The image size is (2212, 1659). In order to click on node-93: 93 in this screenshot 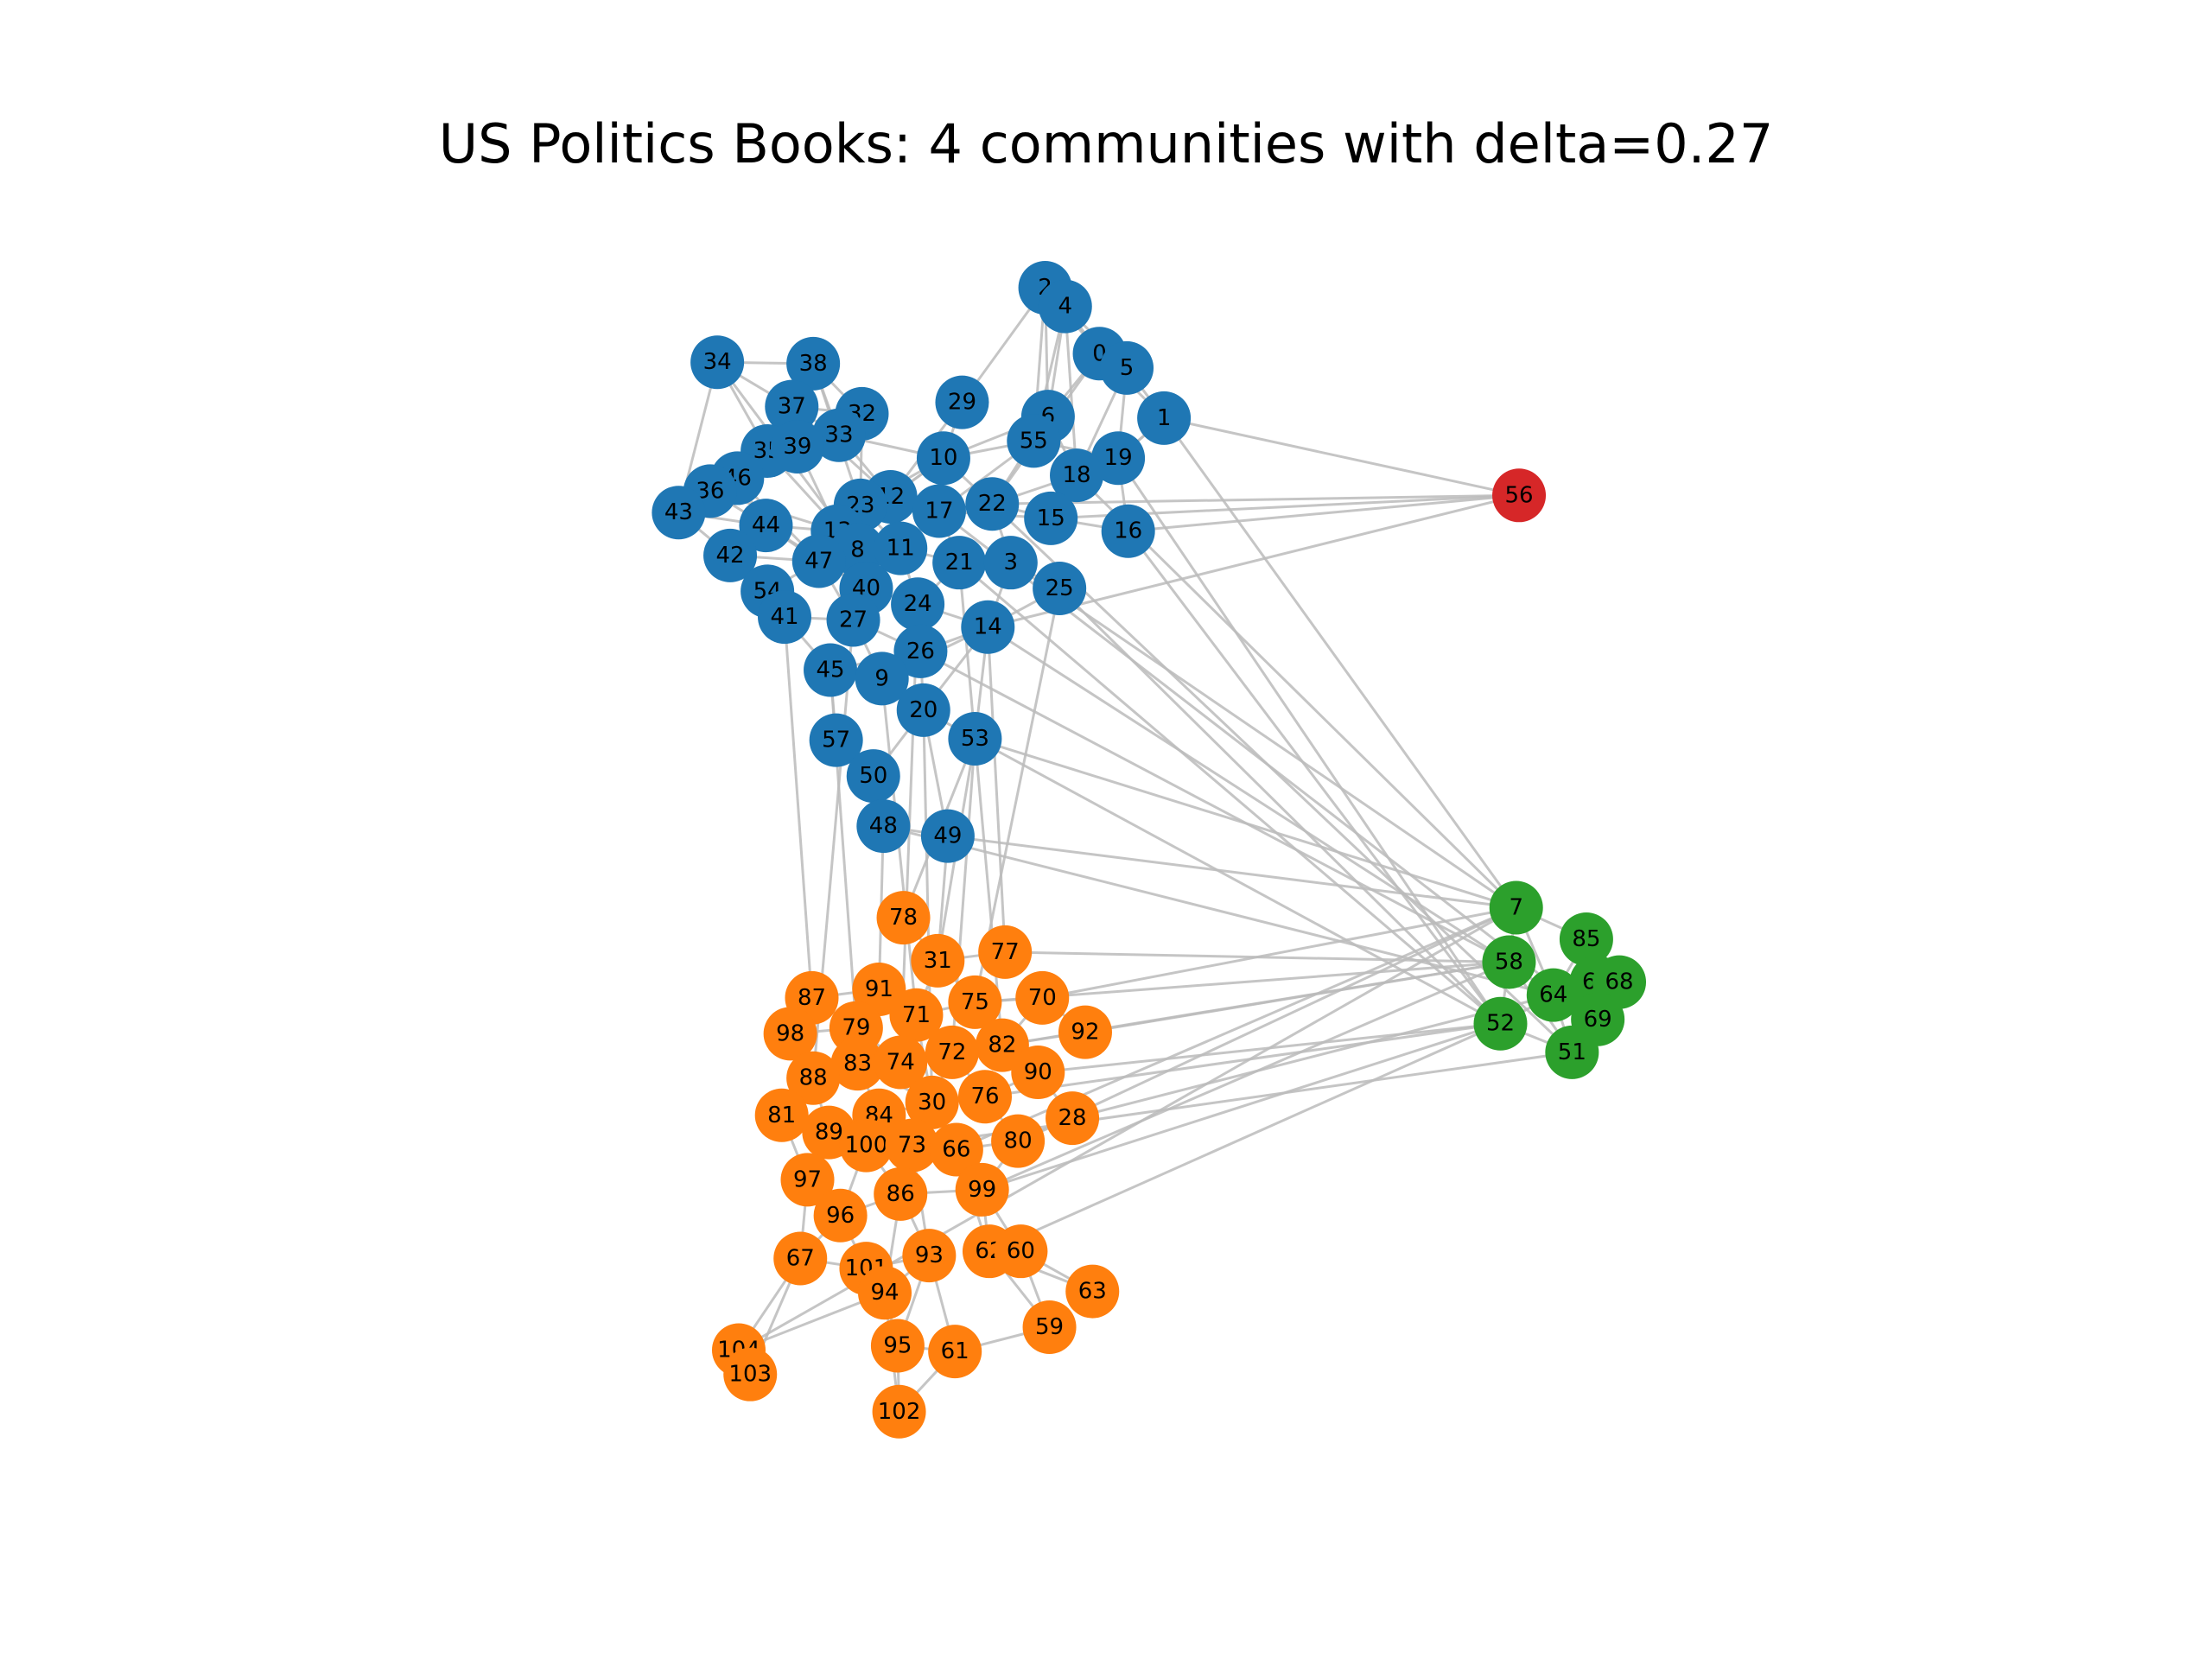, I will do `click(929, 1256)`.